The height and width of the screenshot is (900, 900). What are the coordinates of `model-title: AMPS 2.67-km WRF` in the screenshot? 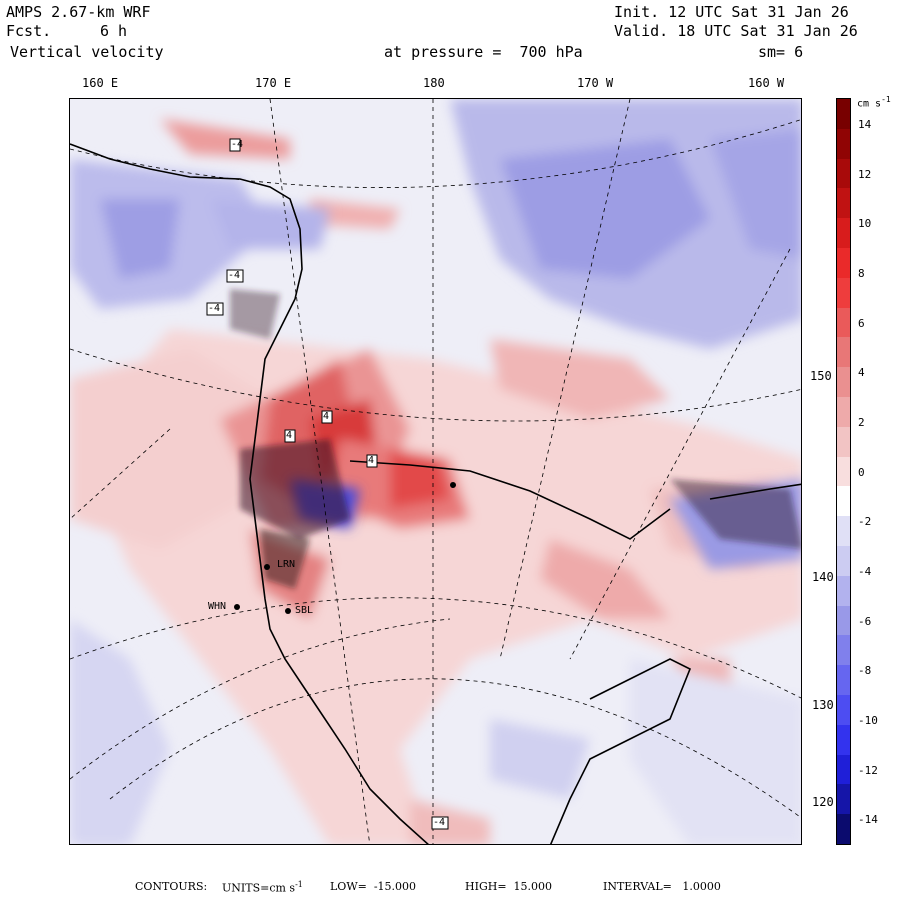 It's located at (78, 12).